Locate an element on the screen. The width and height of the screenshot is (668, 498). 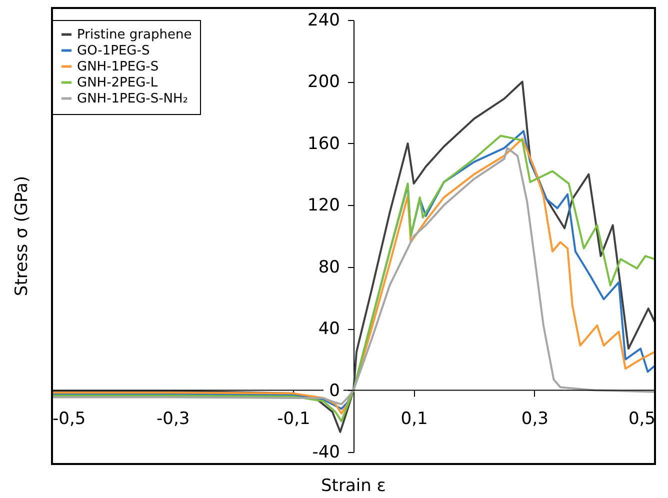
legend-label: Pristine graphene is located at coordinates (134, 35).